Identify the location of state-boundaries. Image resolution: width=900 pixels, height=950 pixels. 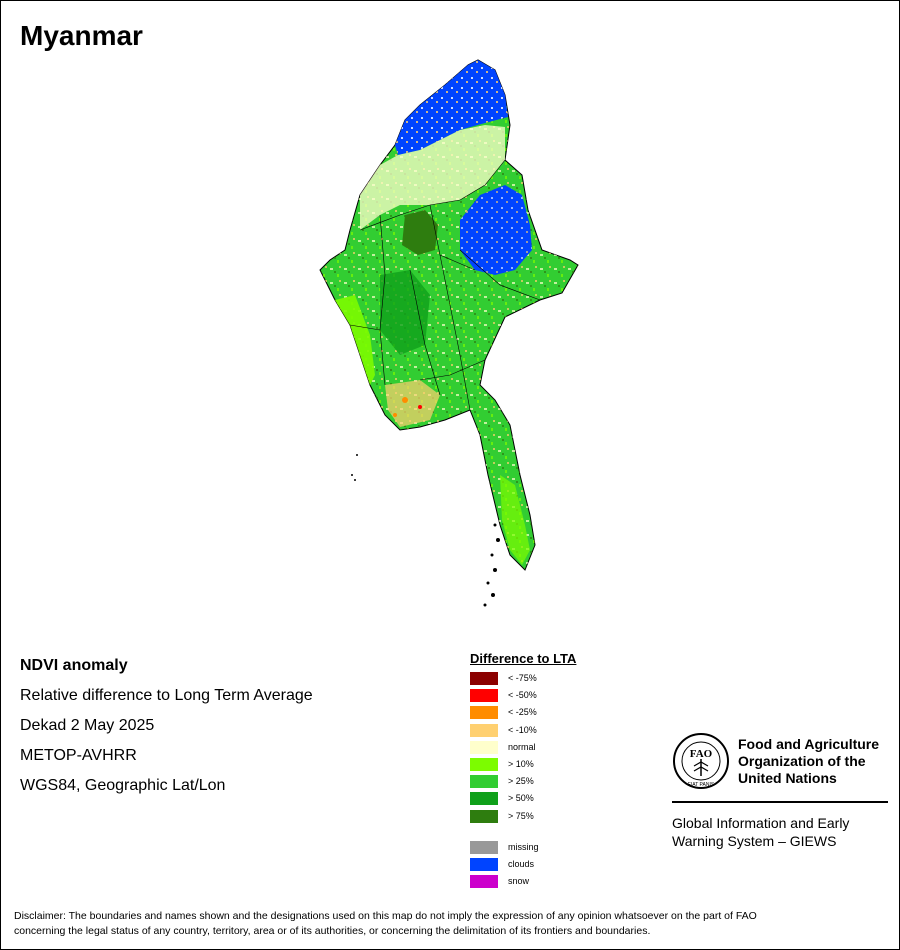
(445, 285).